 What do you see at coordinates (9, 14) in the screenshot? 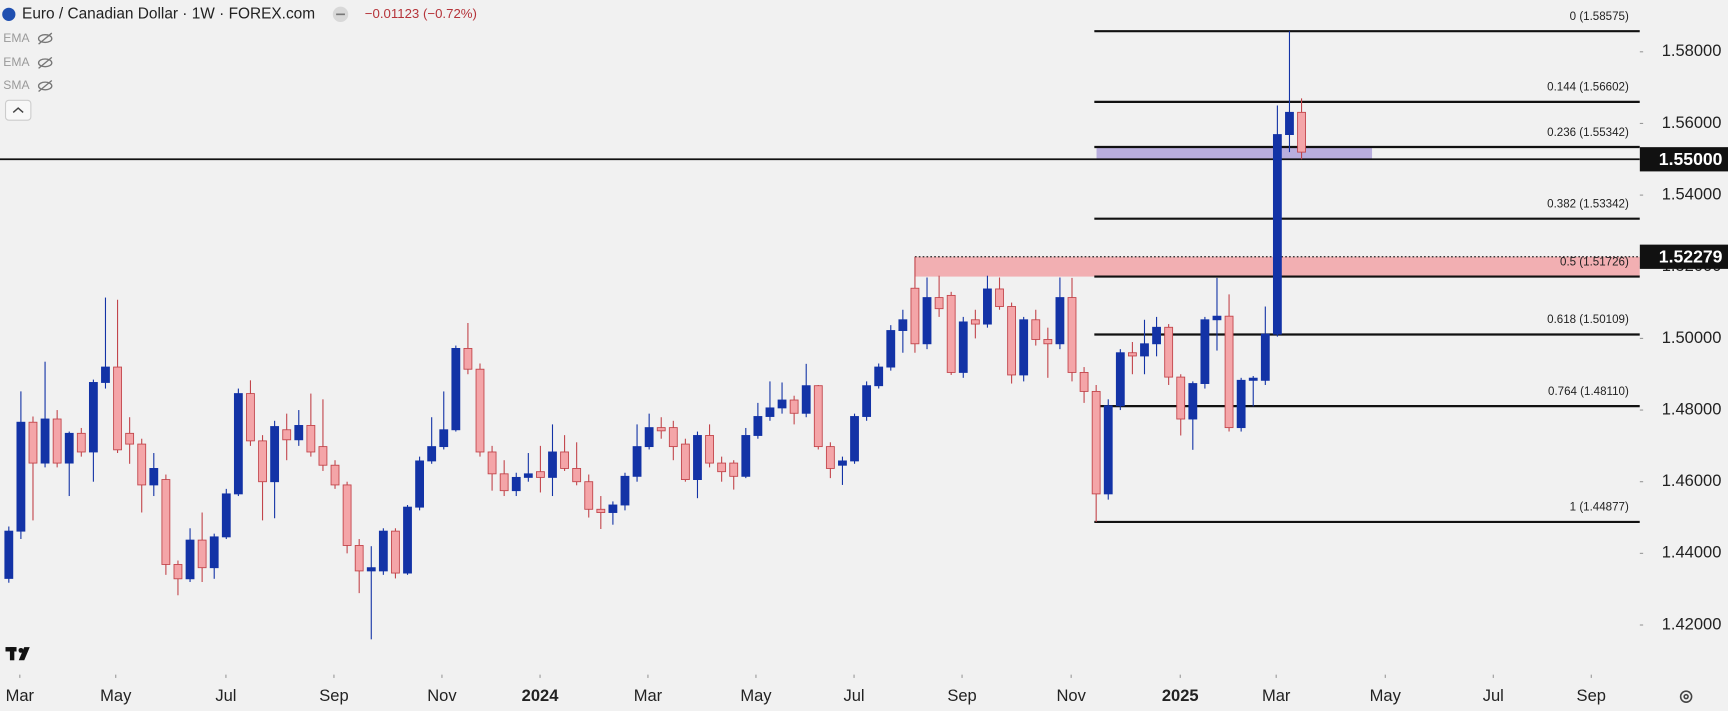
I see `symbol-logo` at bounding box center [9, 14].